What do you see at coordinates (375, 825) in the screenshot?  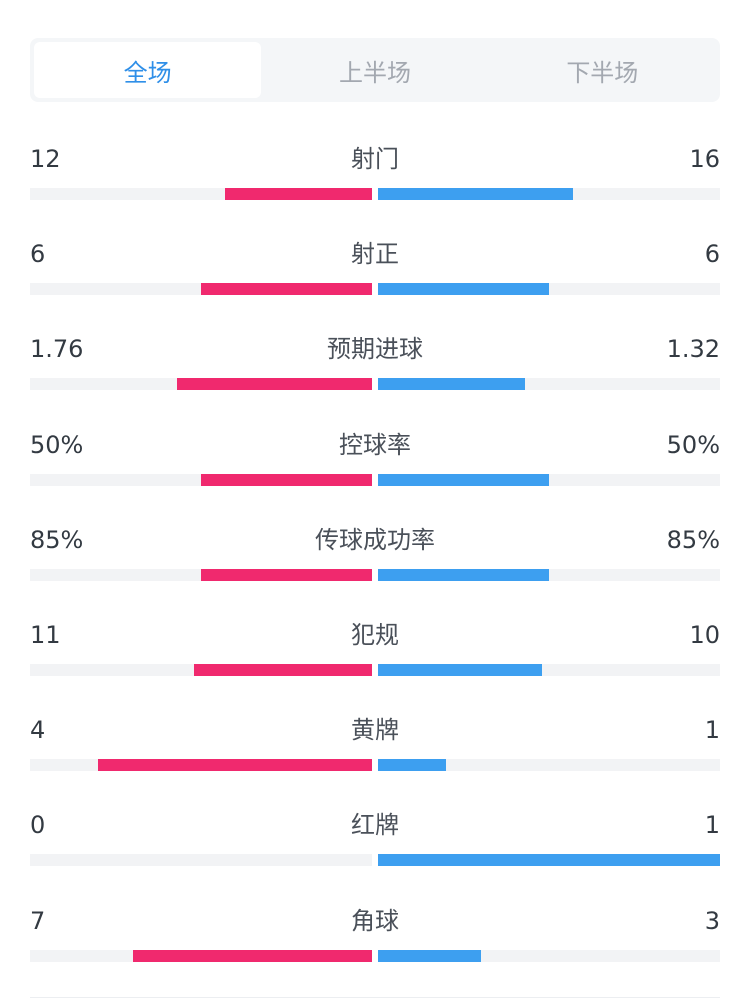 I see `stat-label: 红牌` at bounding box center [375, 825].